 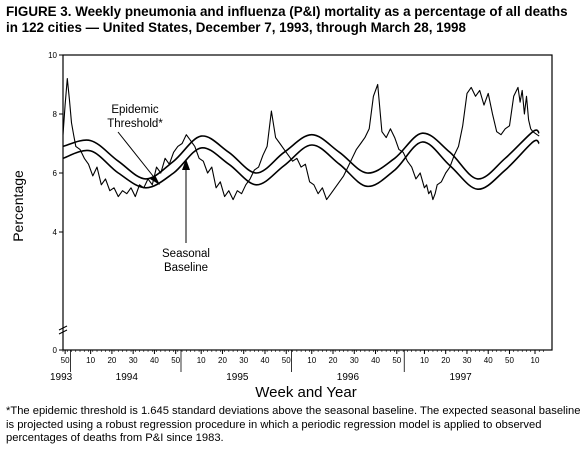 I want to click on annotations: Epidemic Threshold* Seasonal Baseline, so click(x=158, y=189).